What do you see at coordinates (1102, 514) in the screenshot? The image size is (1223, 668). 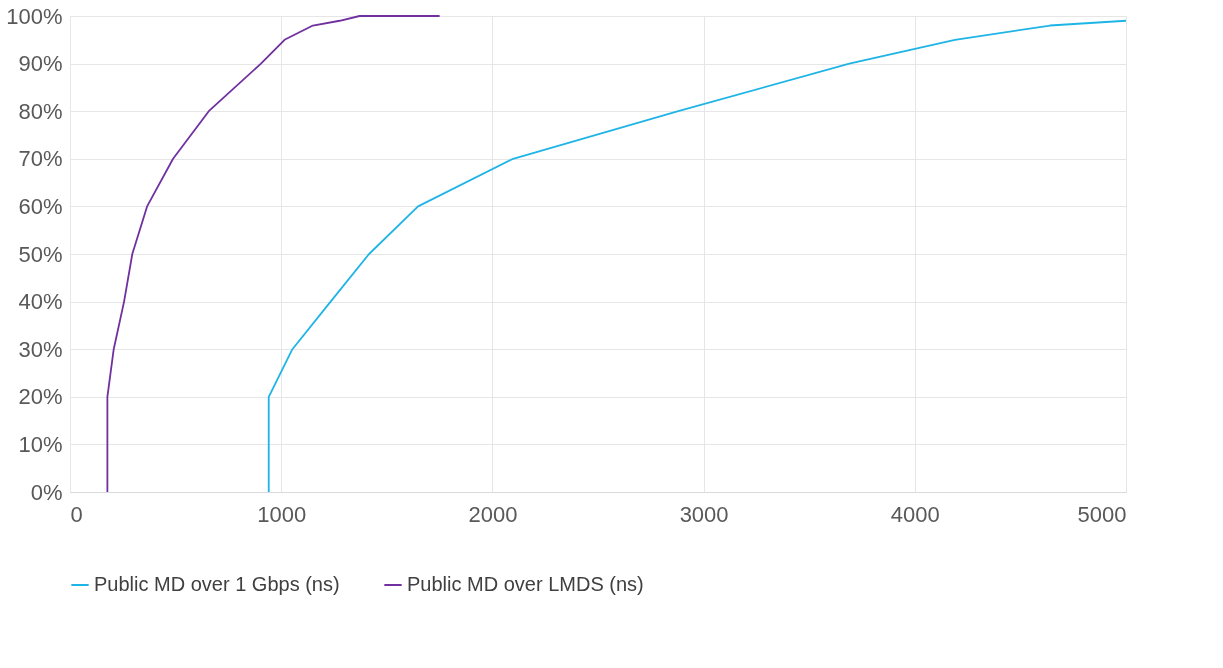 I see `x-tick-label: 5000` at bounding box center [1102, 514].